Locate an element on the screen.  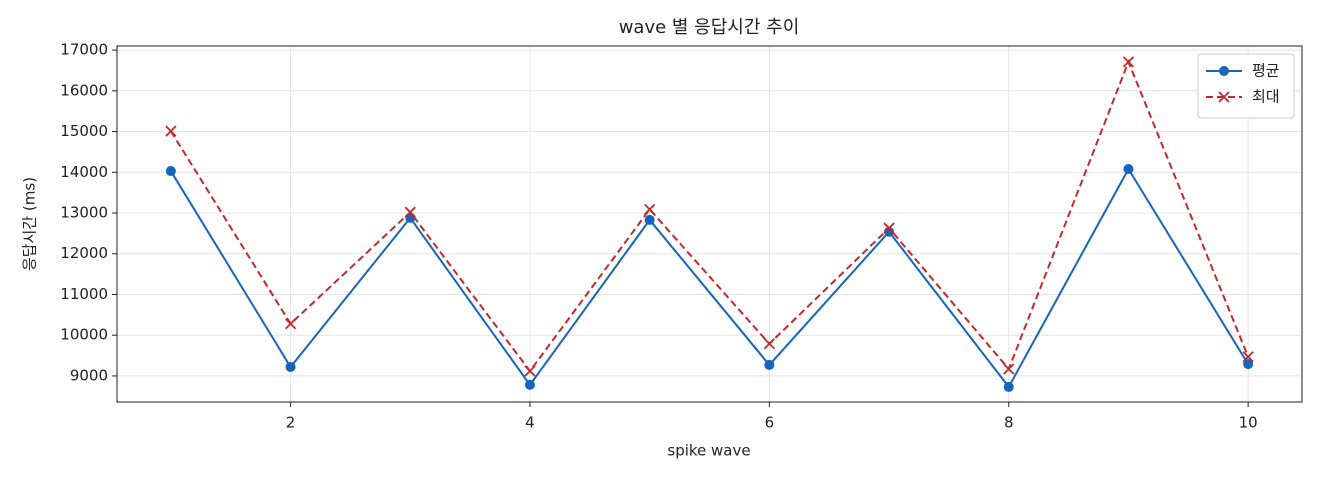
legend-label: 최대 is located at coordinates (1266, 97).